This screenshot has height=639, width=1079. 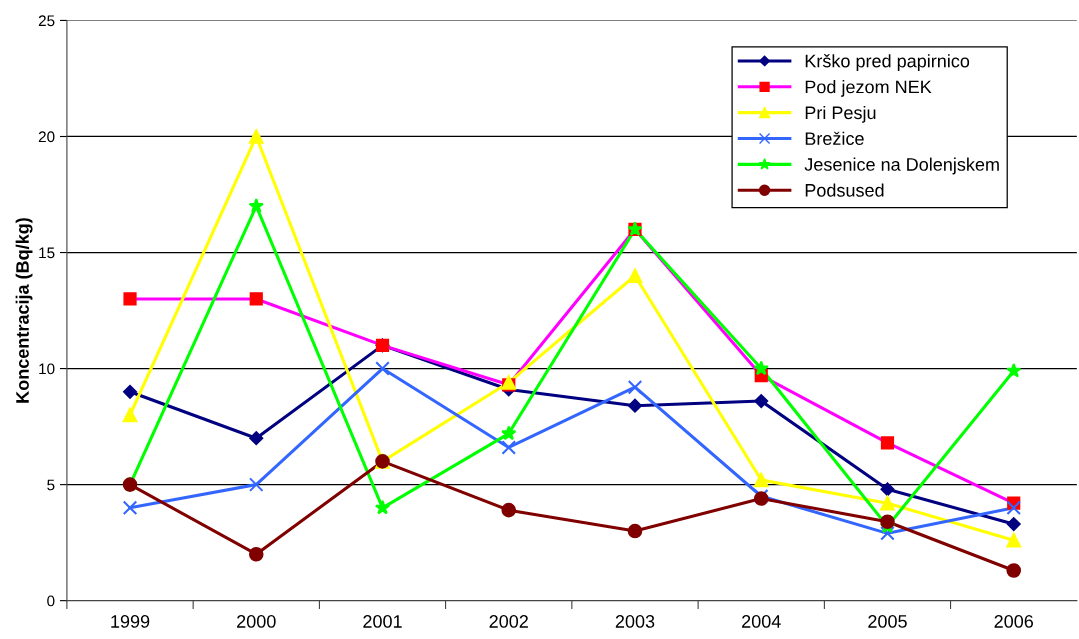 What do you see at coordinates (901, 166) in the screenshot?
I see `legend-label: Jesenice na Dolenjskem` at bounding box center [901, 166].